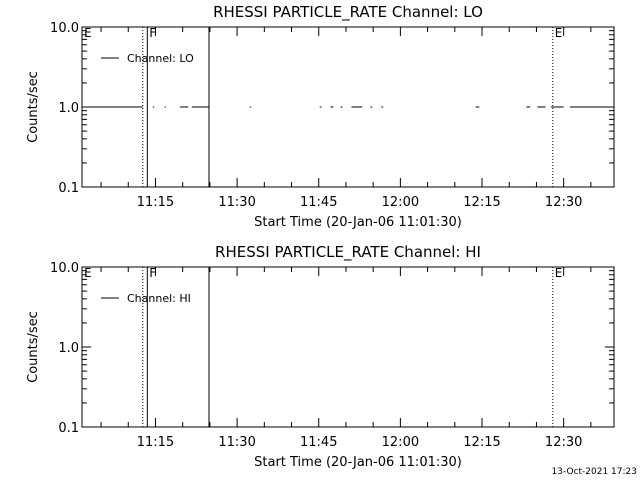 Image resolution: width=640 pixels, height=480 pixels. Describe the element at coordinates (348, 252) in the screenshot. I see `chart-title: RHESSI PARTICLE_RATE Channel: HI` at that location.